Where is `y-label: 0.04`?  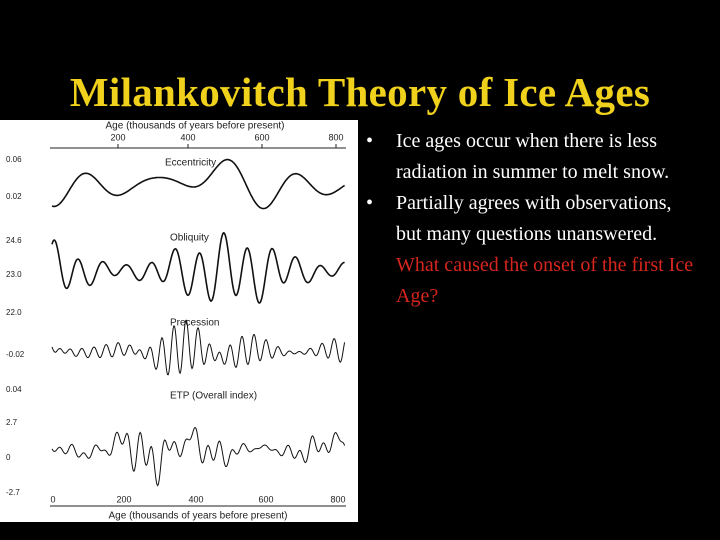 y-label: 0.04 is located at coordinates (14, 389).